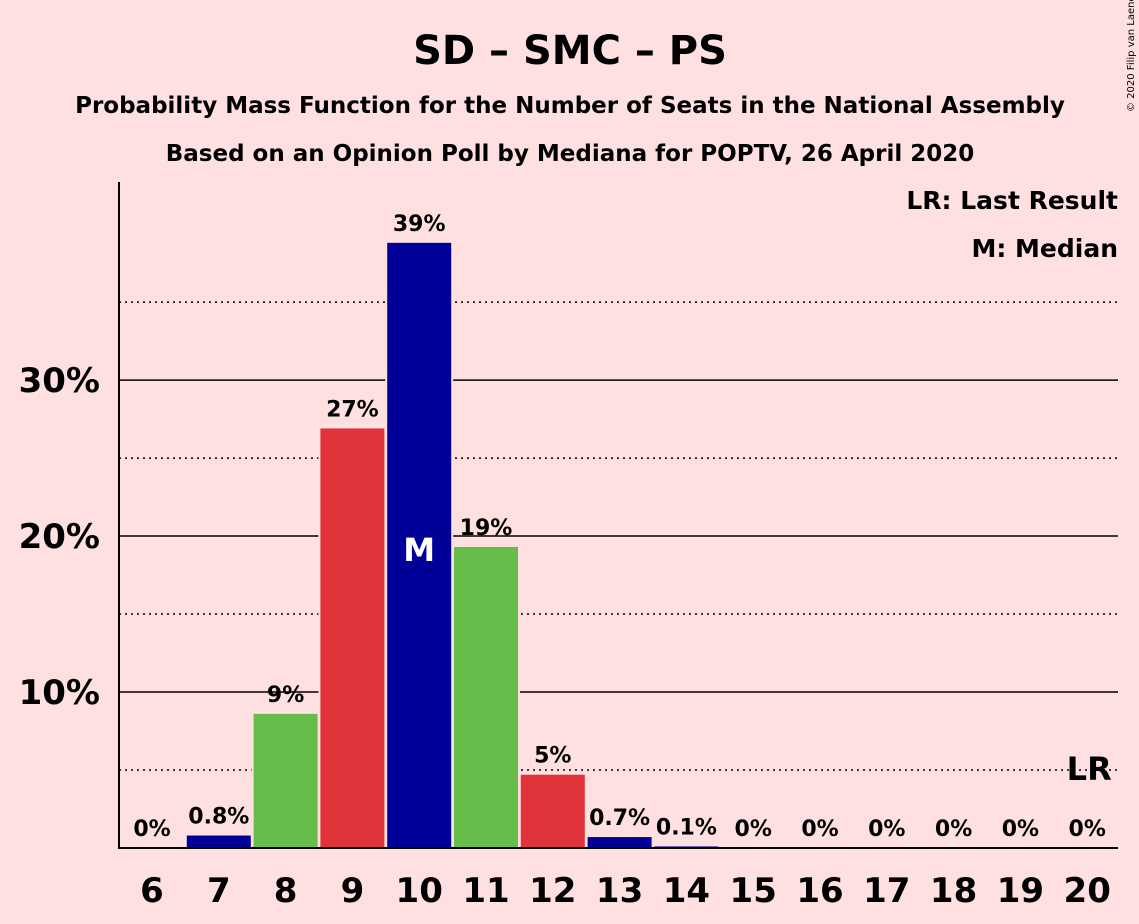  Describe the element at coordinates (686, 827) in the screenshot. I see `data-label: 0.1%` at that location.